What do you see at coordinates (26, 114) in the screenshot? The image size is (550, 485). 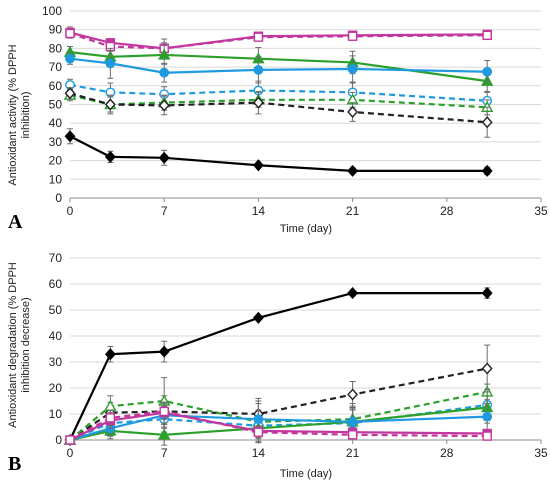 I see `panel-a-y-axis-label-line2: inhibition)` at bounding box center [26, 114].